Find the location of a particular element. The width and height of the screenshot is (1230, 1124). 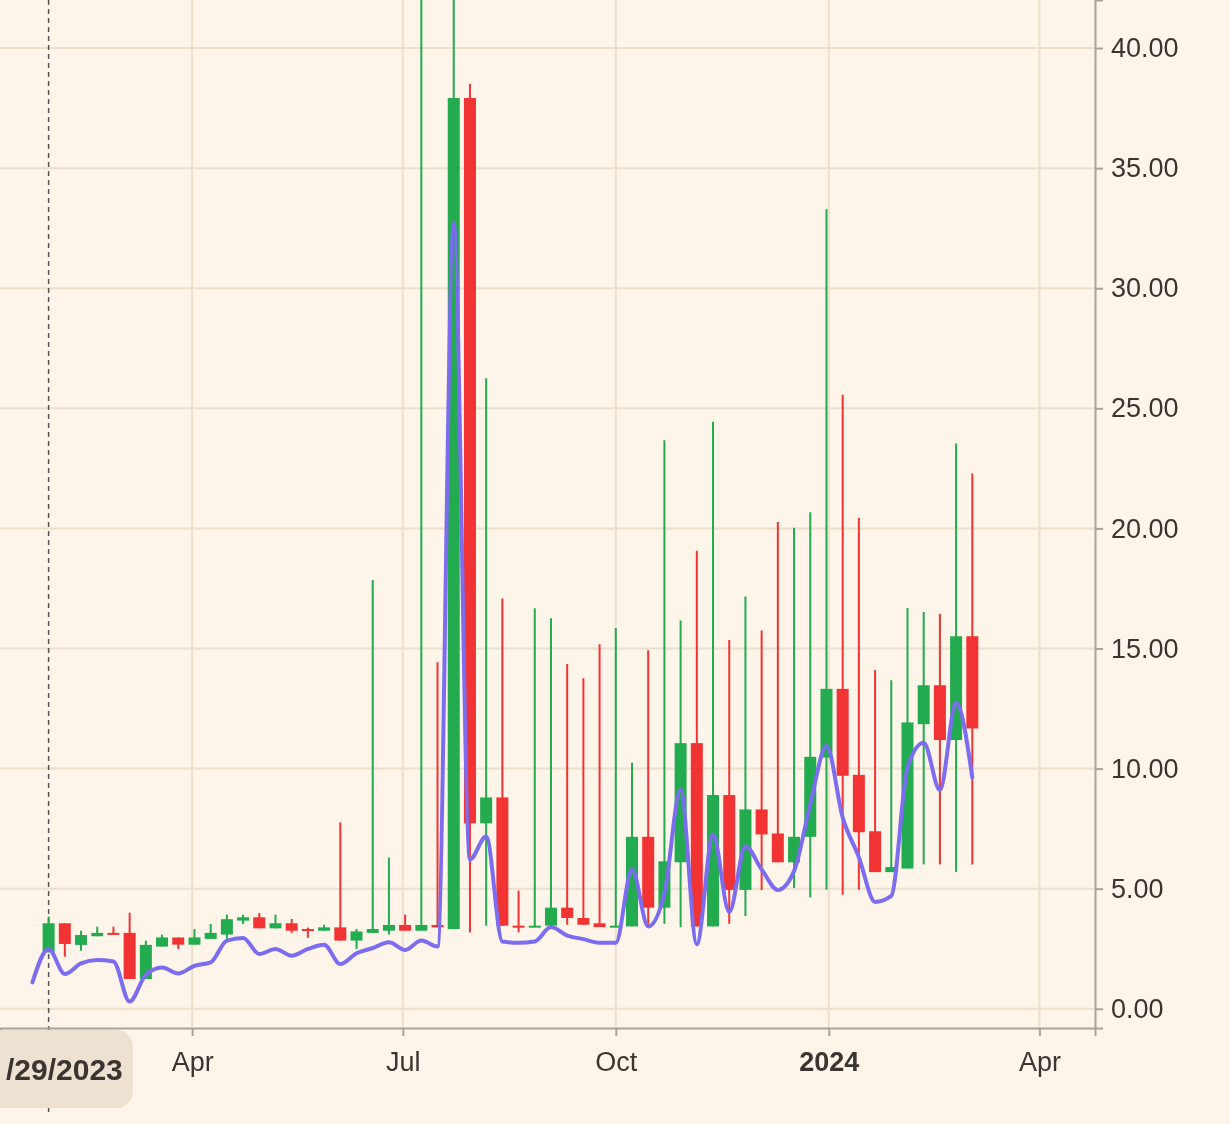

y-tick-label: 25.00 is located at coordinates (1145, 408).